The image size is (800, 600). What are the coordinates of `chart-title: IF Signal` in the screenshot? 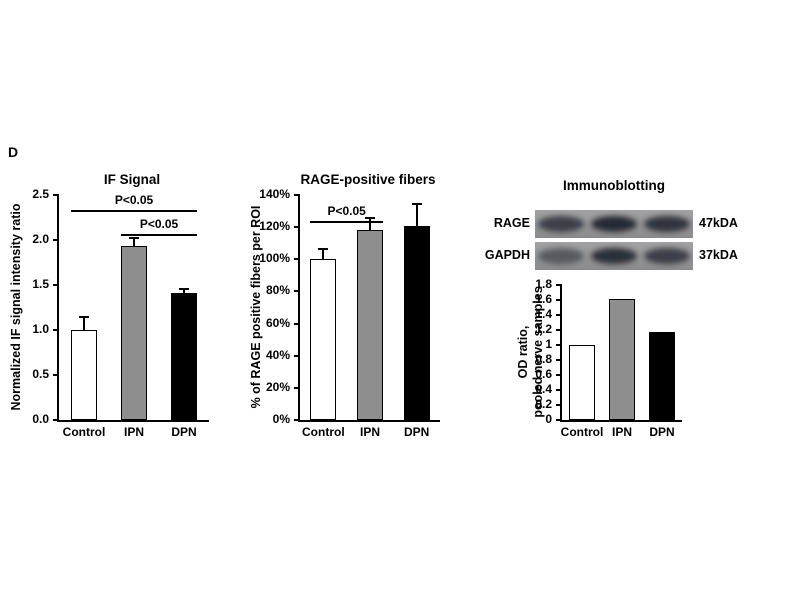 It's located at (132, 179).